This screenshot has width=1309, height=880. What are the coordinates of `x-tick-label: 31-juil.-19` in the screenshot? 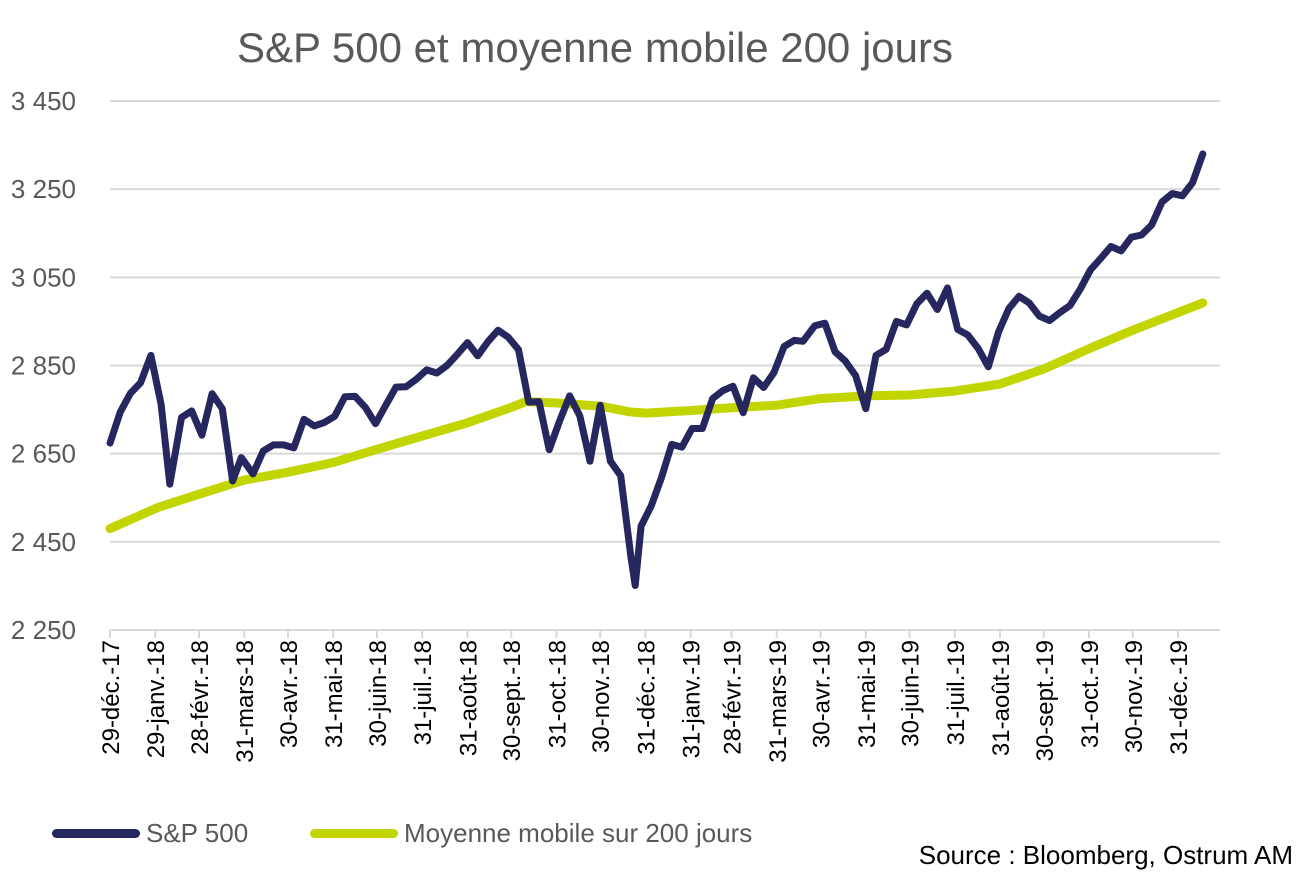 It's located at (956, 692).